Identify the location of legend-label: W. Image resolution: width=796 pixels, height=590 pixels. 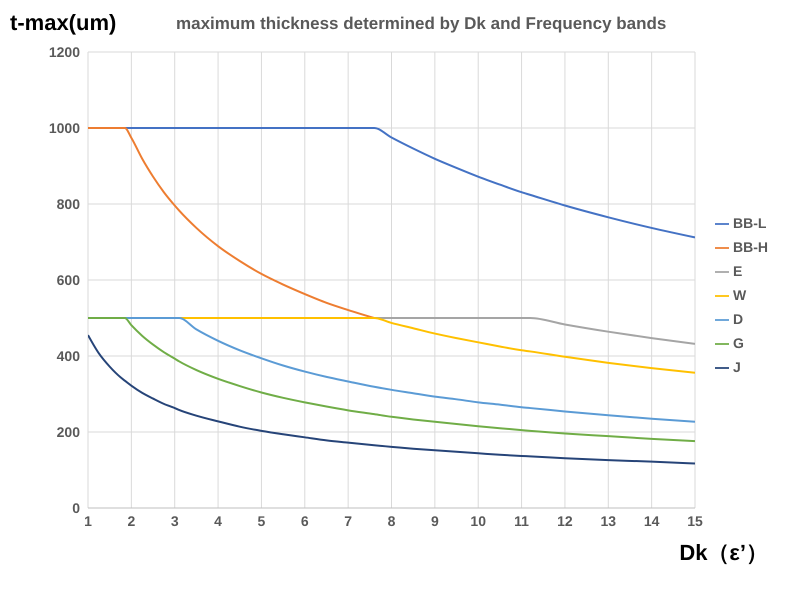
(739, 295).